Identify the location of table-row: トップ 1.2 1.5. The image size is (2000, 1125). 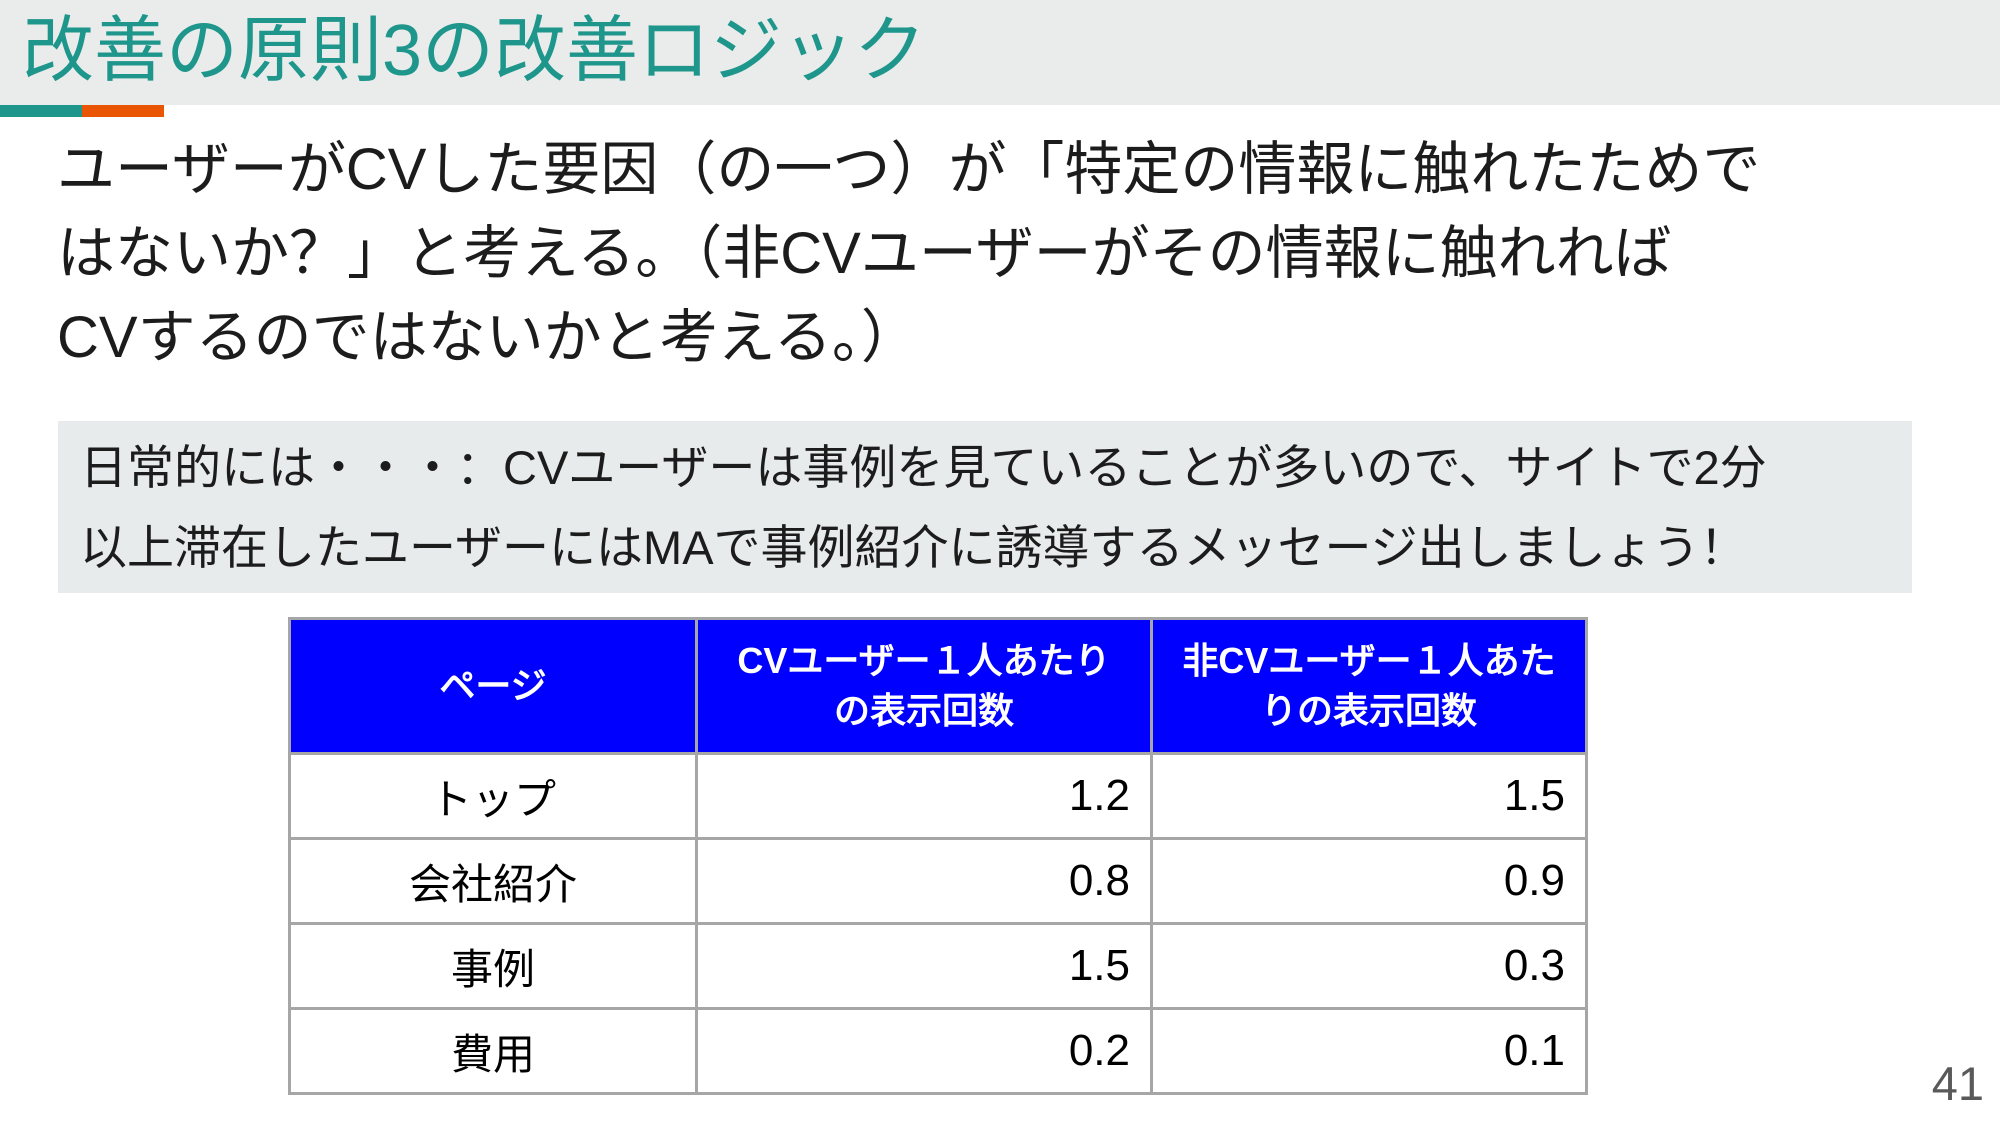
(938, 796).